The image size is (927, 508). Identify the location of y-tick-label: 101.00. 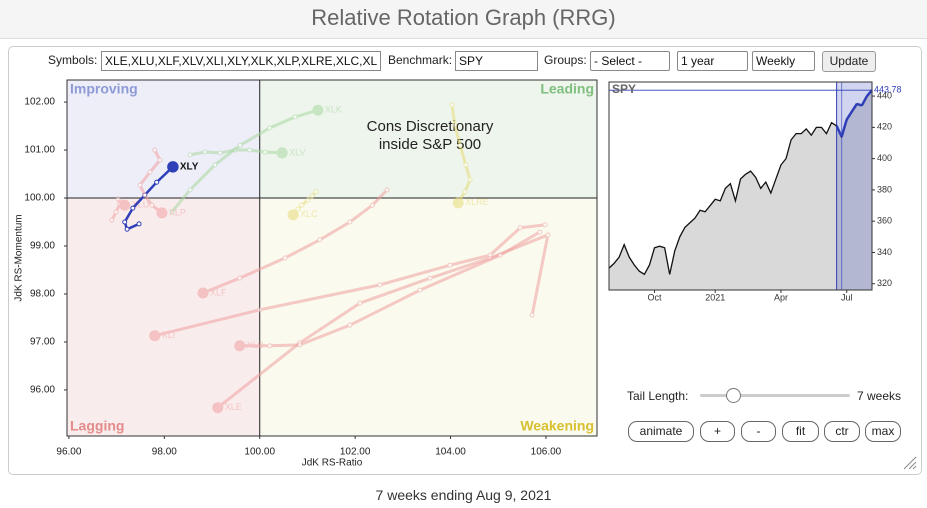
(39, 150).